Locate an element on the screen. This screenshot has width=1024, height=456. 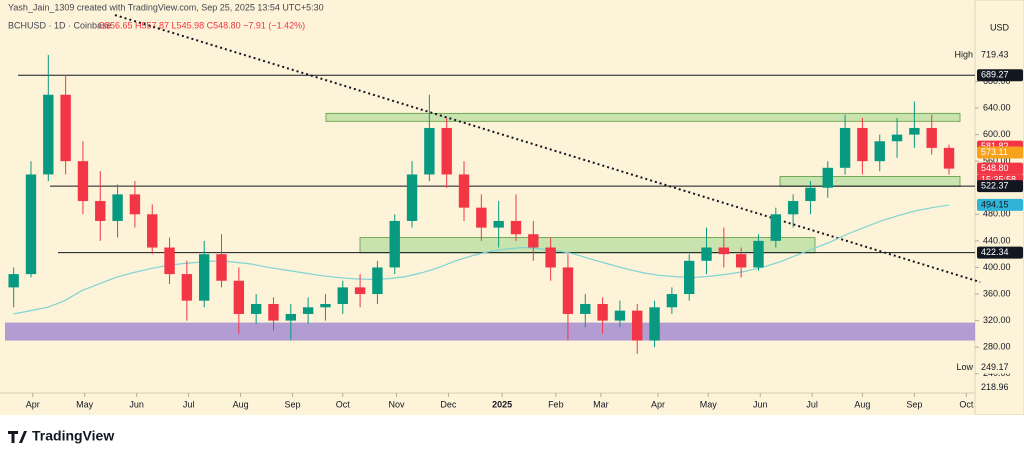
y-tick-label: 400.00 is located at coordinates (997, 267).